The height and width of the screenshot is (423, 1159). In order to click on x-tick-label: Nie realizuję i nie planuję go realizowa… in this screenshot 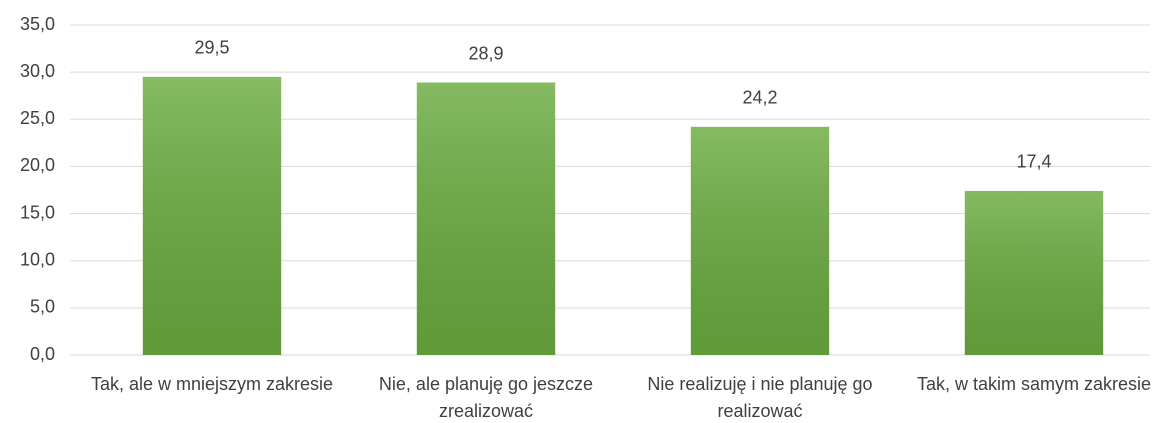, I will do `click(760, 397)`.